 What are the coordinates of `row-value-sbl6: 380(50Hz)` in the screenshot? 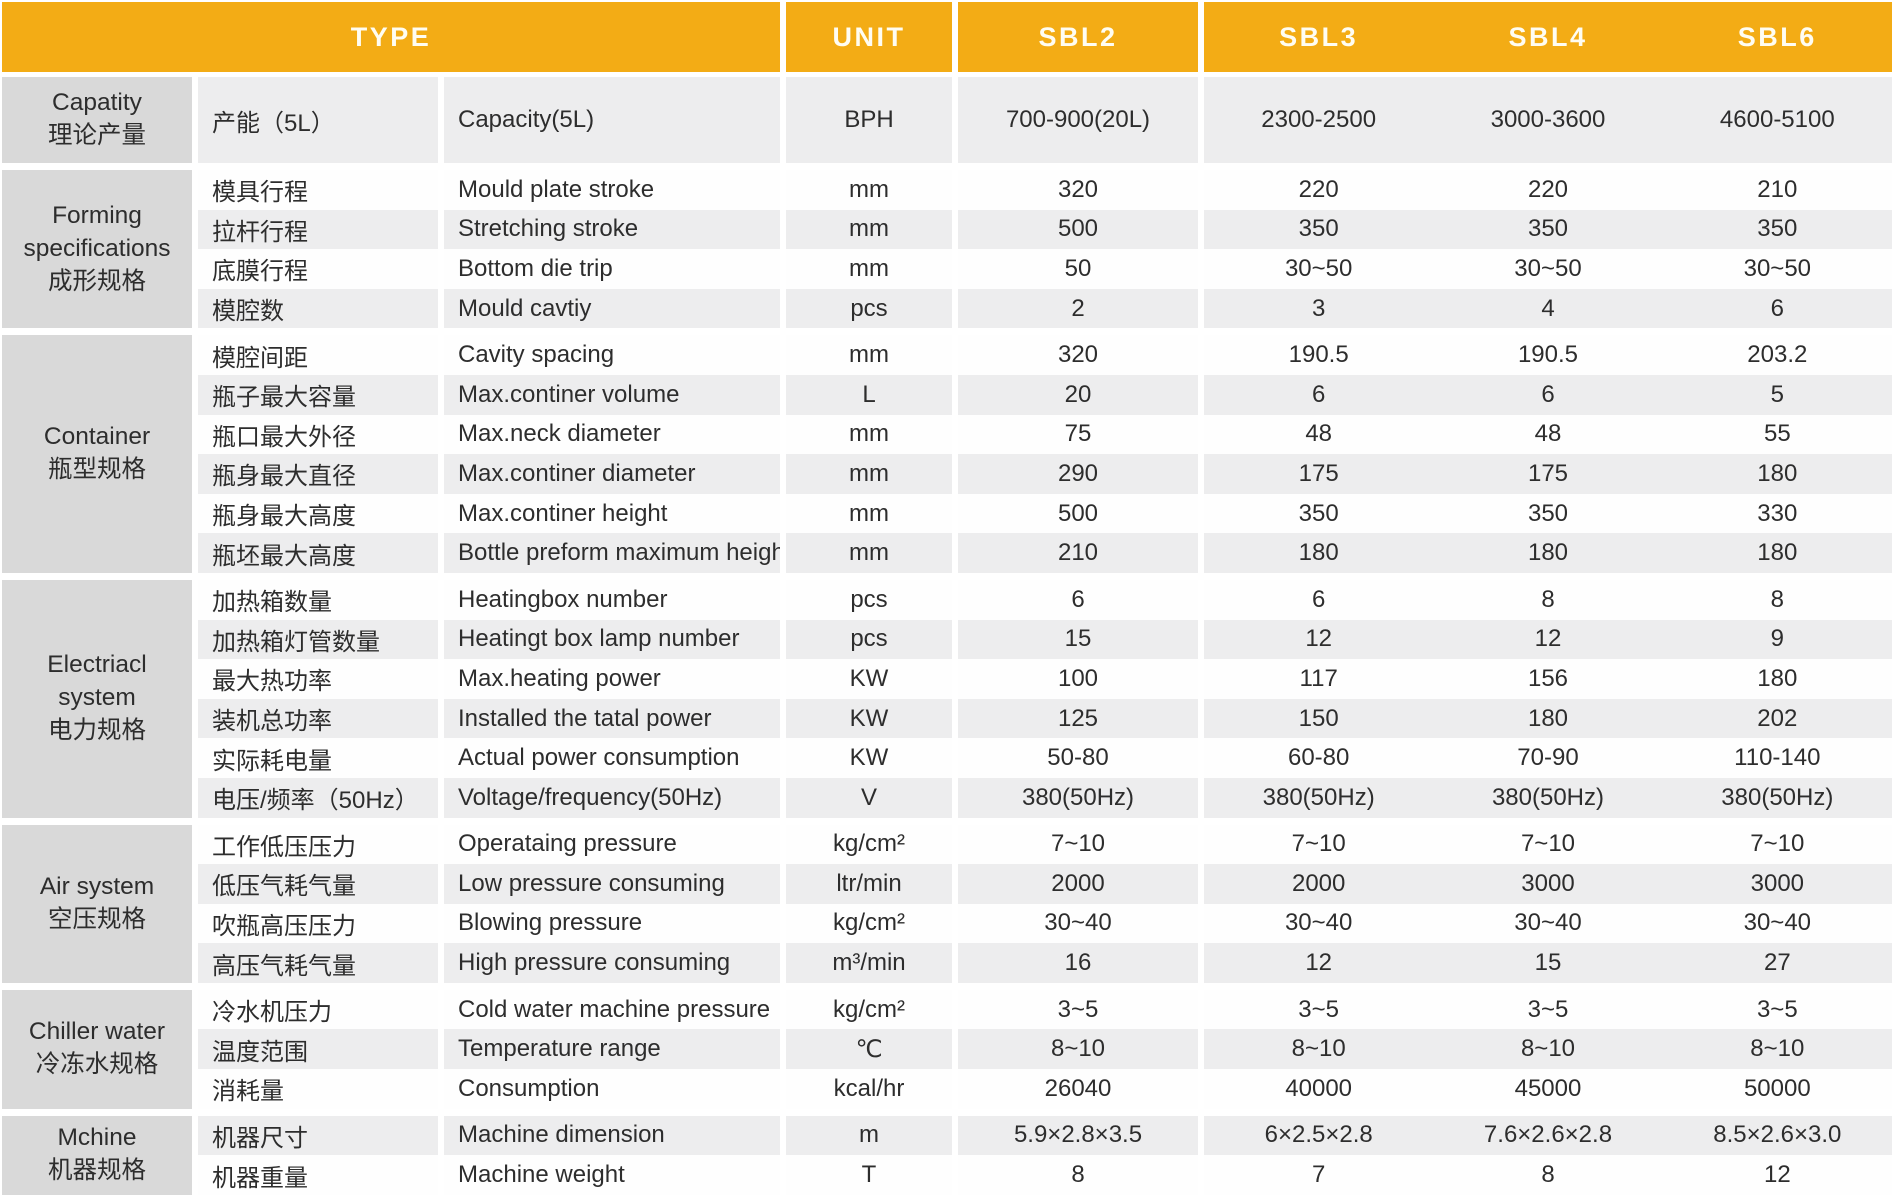 It's located at (1777, 797).